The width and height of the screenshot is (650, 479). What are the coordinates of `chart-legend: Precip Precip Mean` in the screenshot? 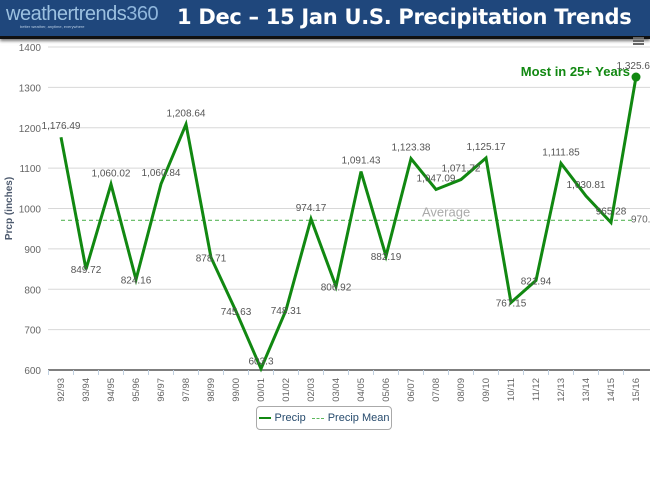 It's located at (324, 418).